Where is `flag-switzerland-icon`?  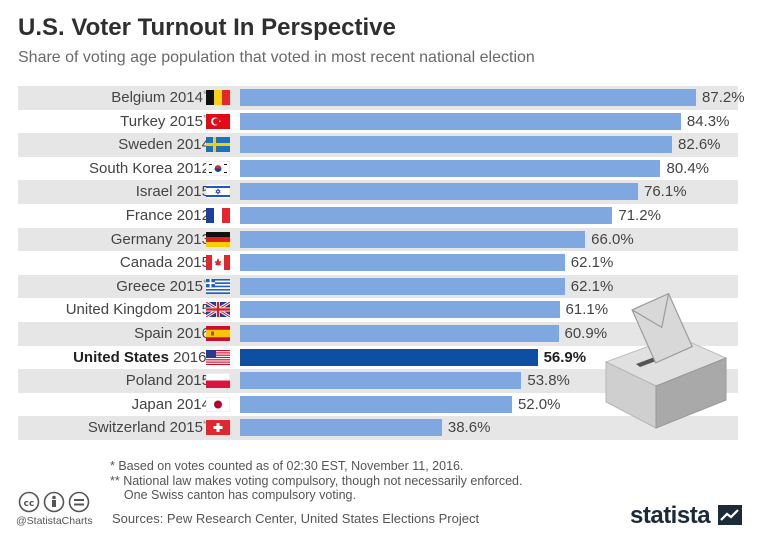 flag-switzerland-icon is located at coordinates (218, 428).